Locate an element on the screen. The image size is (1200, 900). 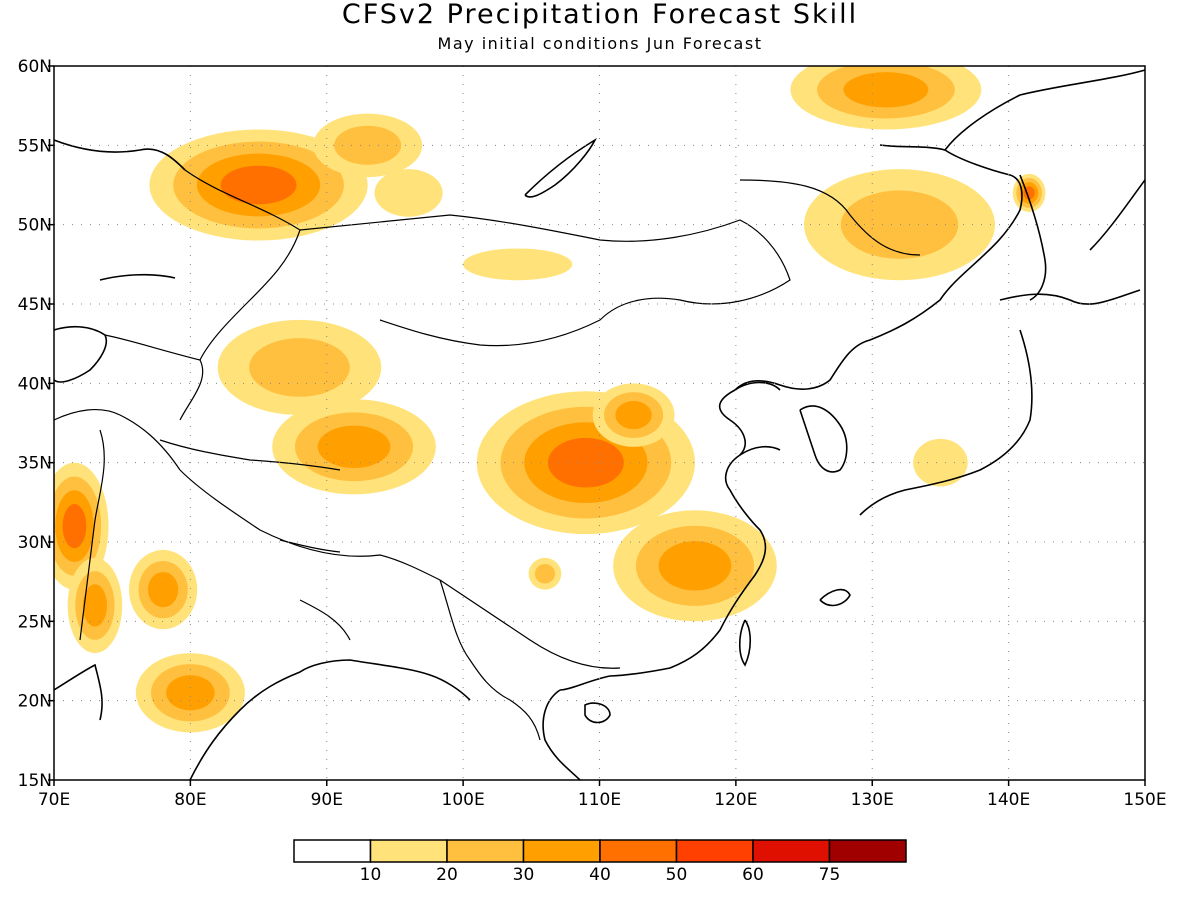
coastline-arctic-west is located at coordinates (120, 155).